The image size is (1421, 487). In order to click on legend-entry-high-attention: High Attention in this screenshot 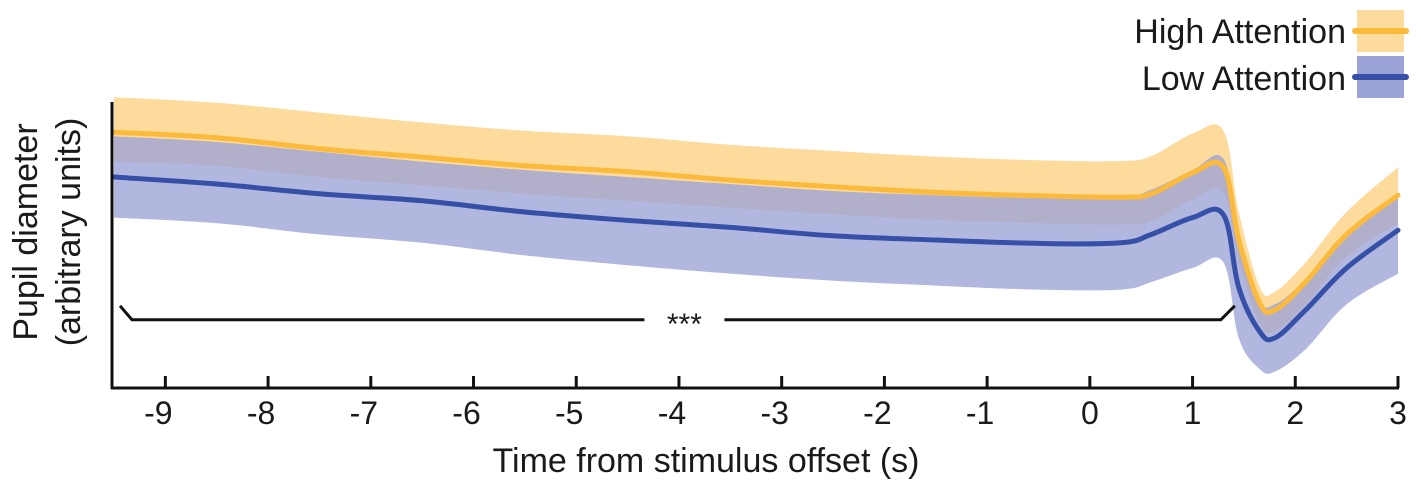, I will do `click(1271, 31)`.